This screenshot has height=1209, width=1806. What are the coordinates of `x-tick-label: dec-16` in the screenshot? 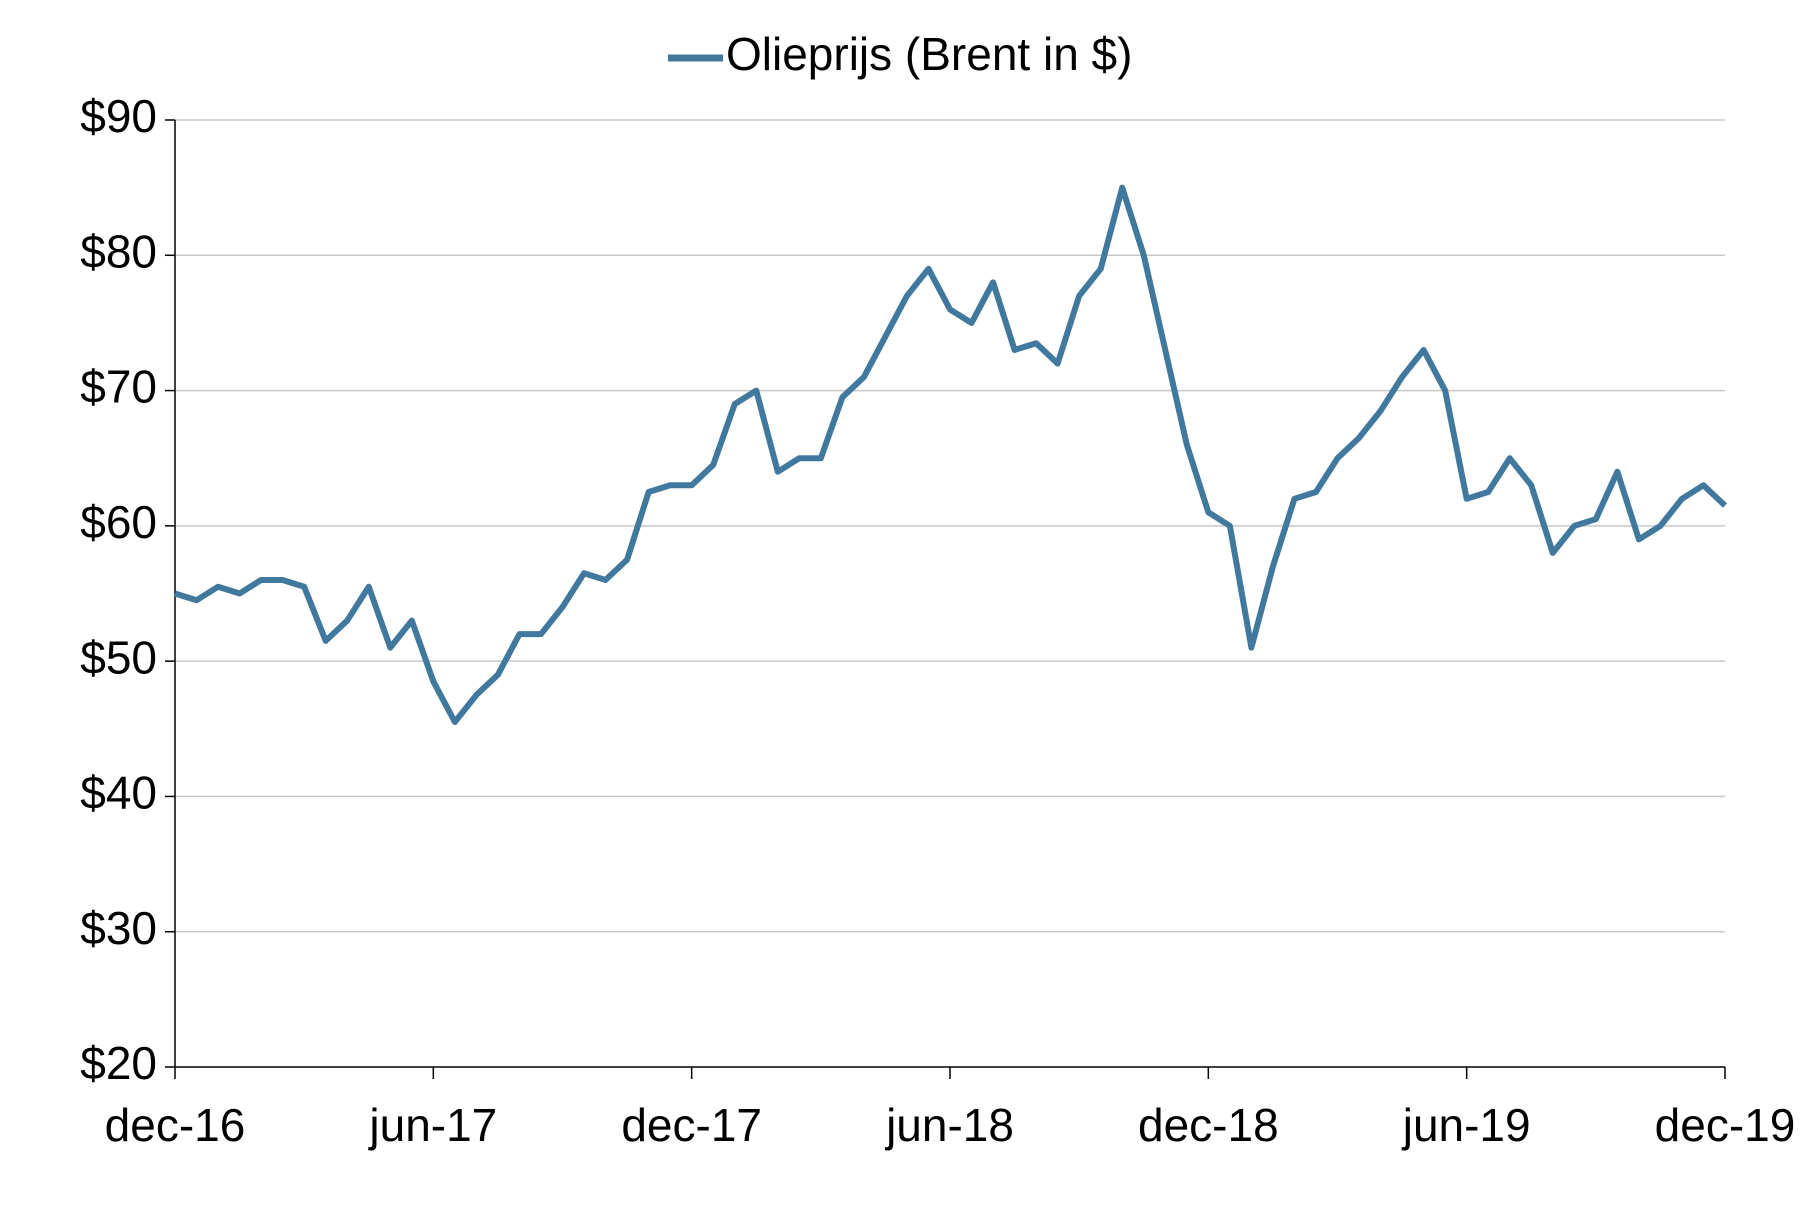 It's located at (175, 1125).